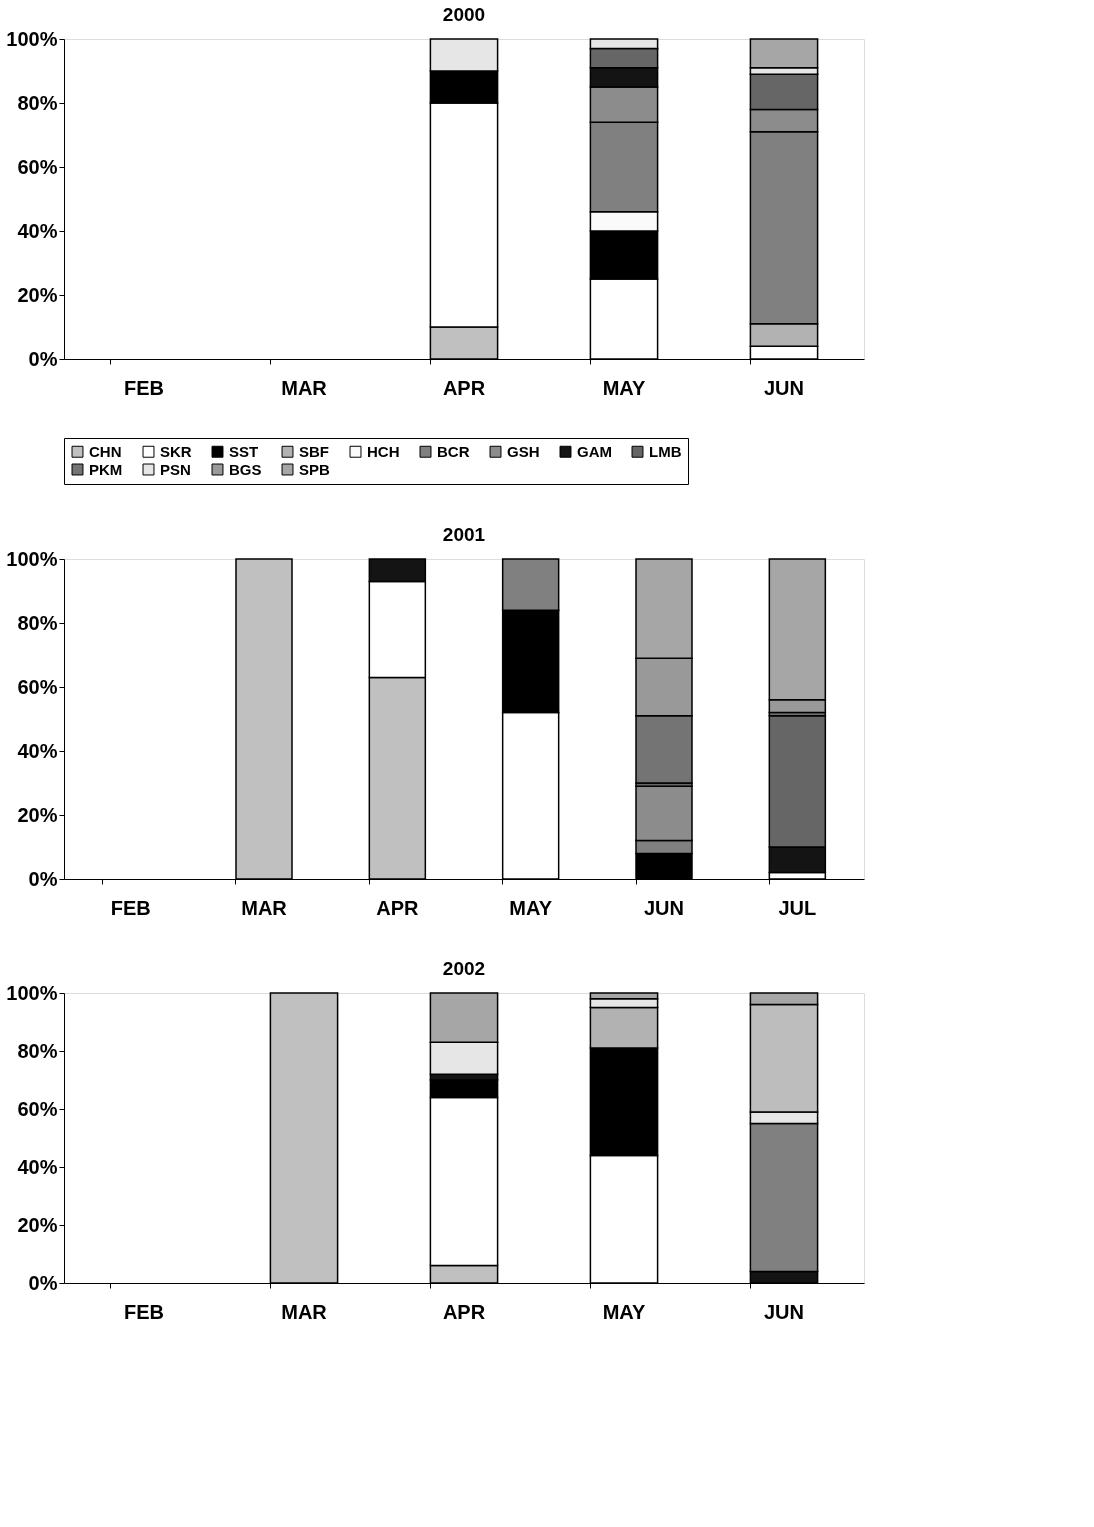 This screenshot has height=1527, width=1094. What do you see at coordinates (523, 451) in the screenshot?
I see `legend-label: GSH` at bounding box center [523, 451].